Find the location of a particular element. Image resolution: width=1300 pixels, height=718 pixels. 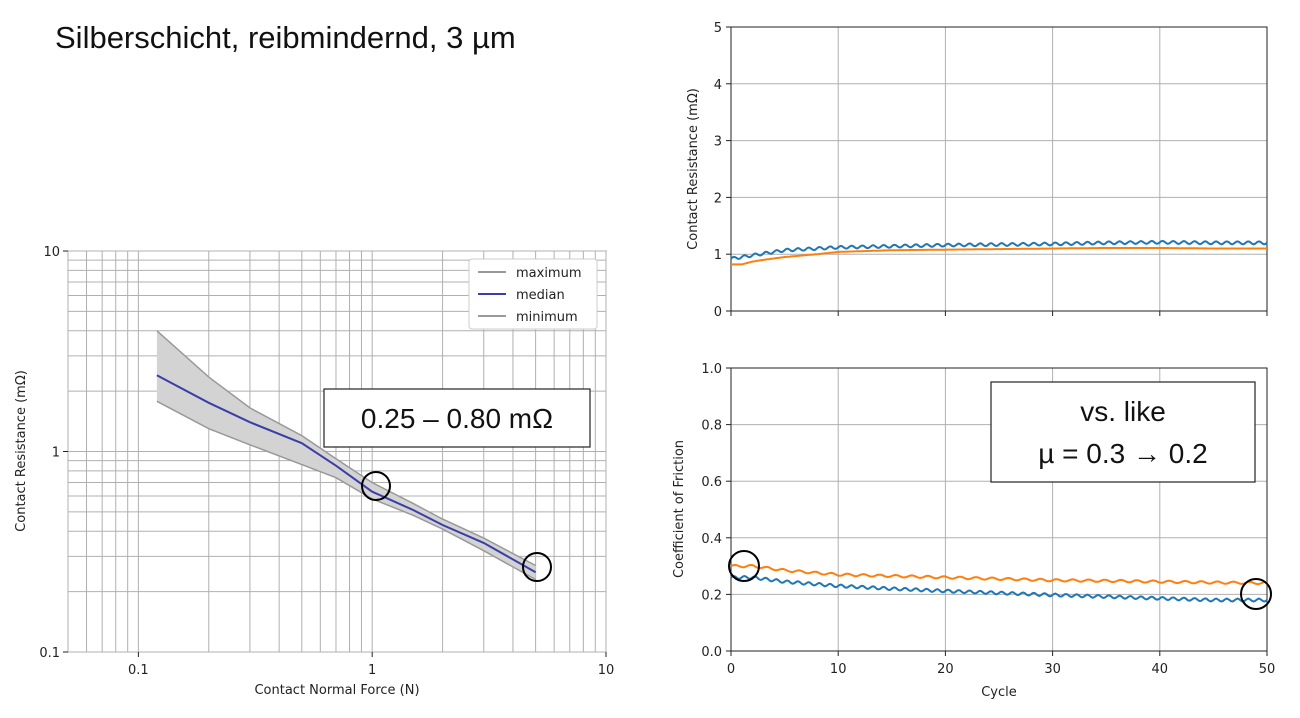

highlight-circle-1n is located at coordinates (376, 486).